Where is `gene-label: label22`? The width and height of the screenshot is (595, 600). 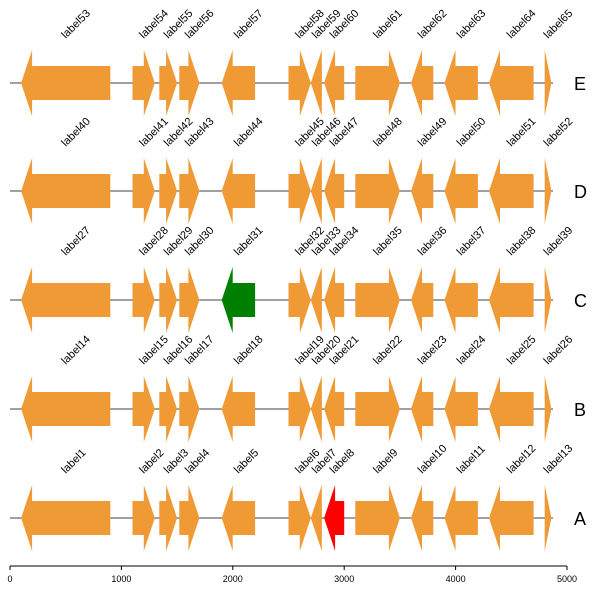 gene-label: label22 is located at coordinates (388, 351).